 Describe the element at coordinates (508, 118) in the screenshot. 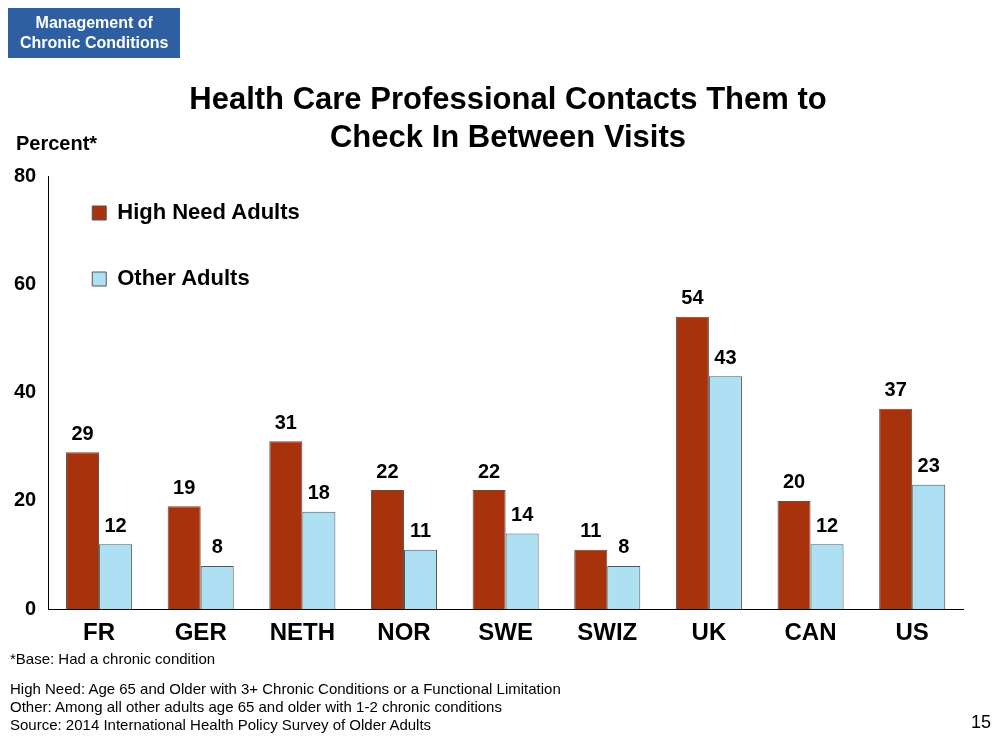

I see `chart-title: Health Care Professional Contacts Them to Check In Between Visits` at that location.